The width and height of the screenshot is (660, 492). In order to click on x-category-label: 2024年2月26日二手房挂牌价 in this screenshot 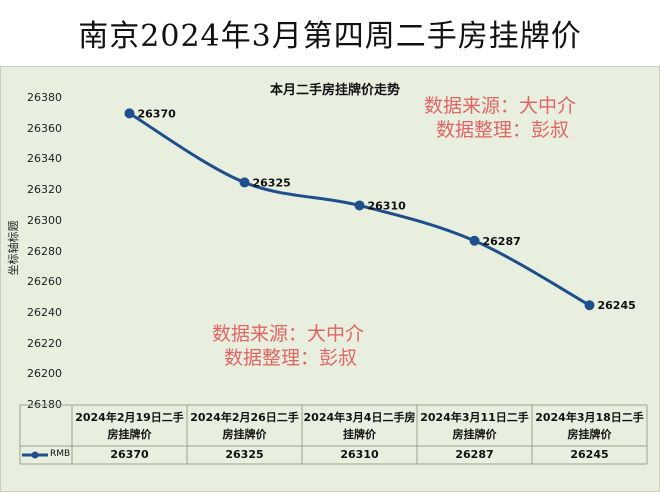, I will do `click(244, 426)`.